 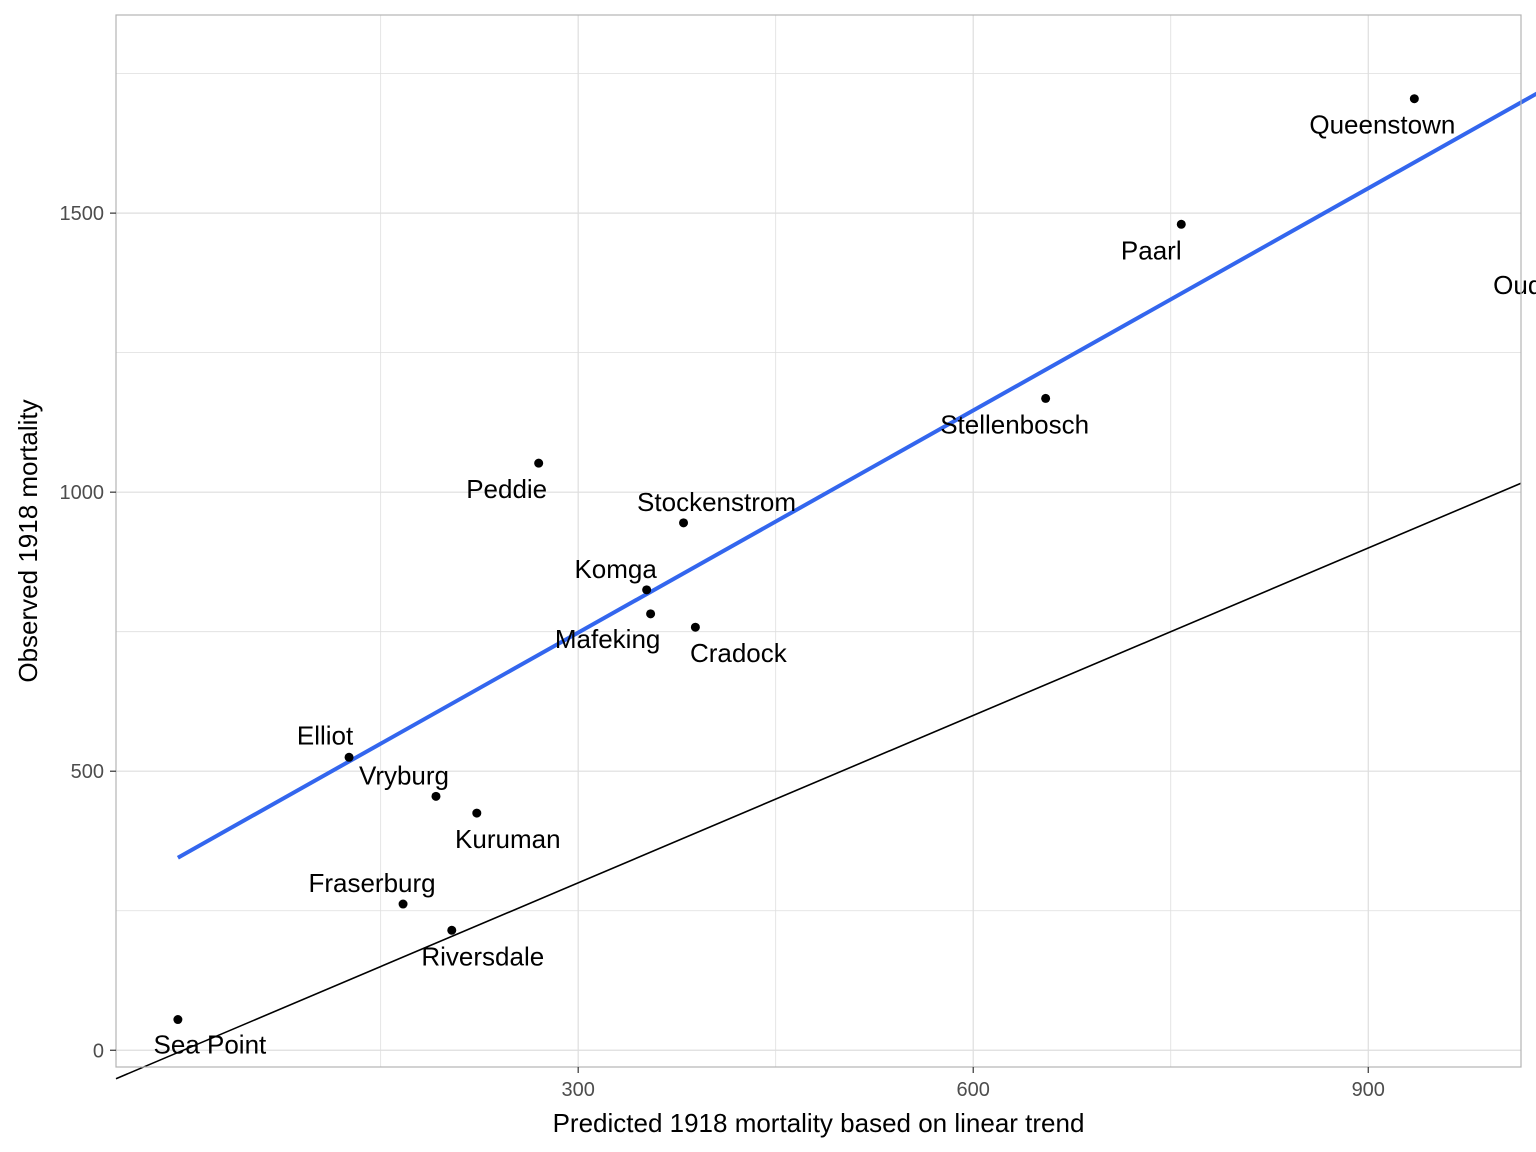 I want to click on point-label: Kuruman, so click(x=508, y=839).